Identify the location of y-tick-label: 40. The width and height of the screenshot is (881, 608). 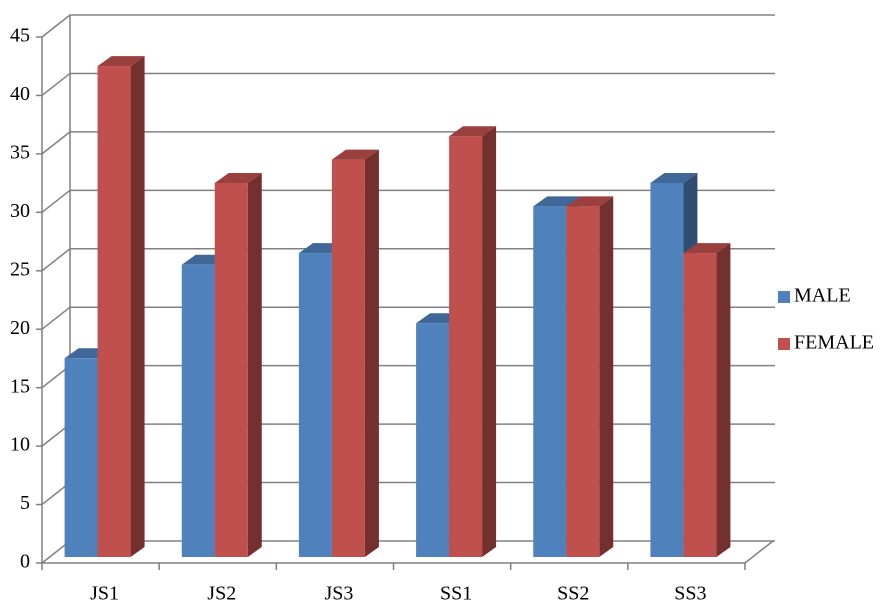
(20, 94).